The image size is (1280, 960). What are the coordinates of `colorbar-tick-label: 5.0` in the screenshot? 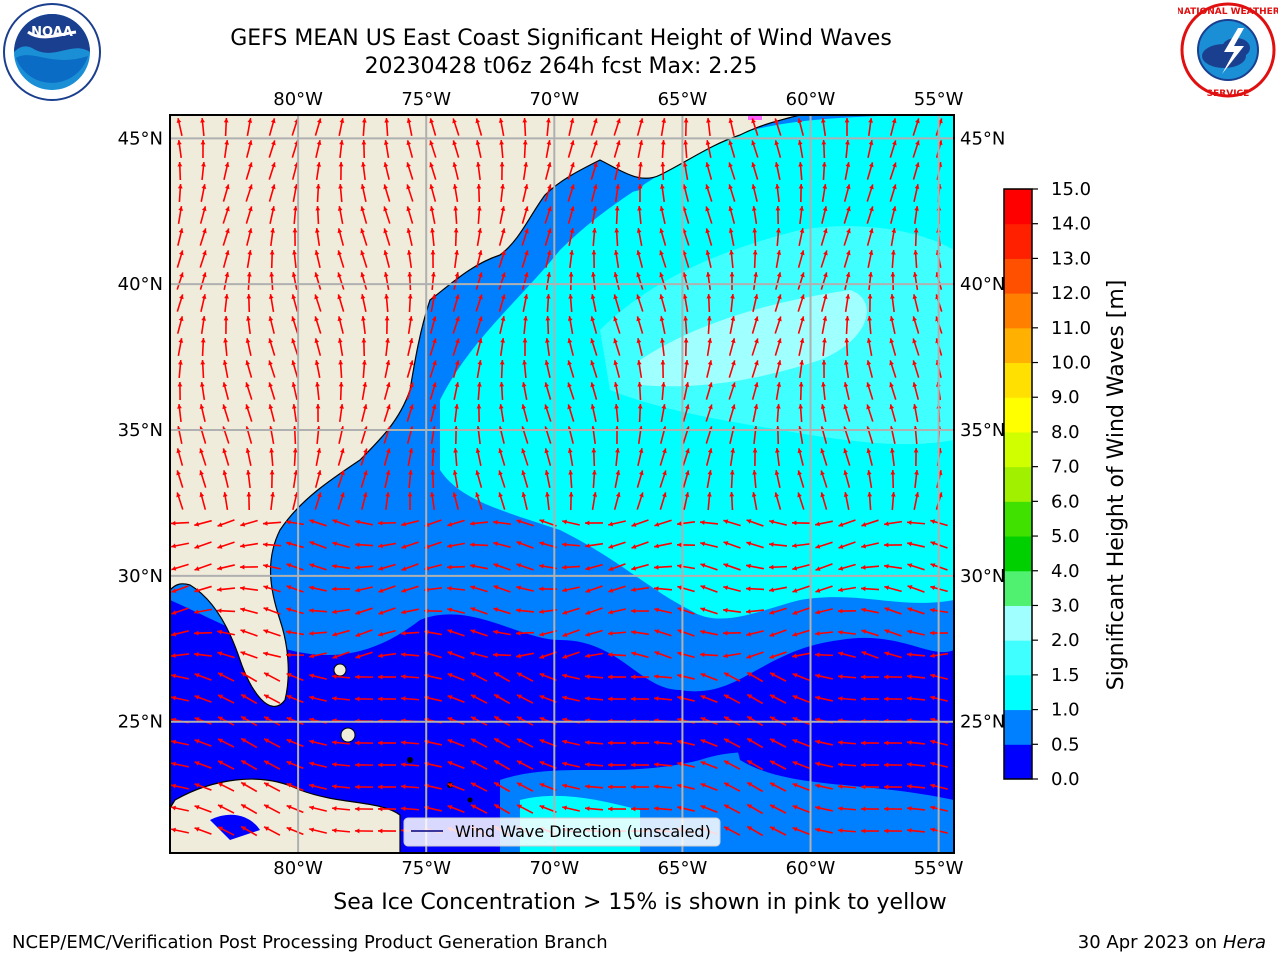 It's located at (1065, 536).